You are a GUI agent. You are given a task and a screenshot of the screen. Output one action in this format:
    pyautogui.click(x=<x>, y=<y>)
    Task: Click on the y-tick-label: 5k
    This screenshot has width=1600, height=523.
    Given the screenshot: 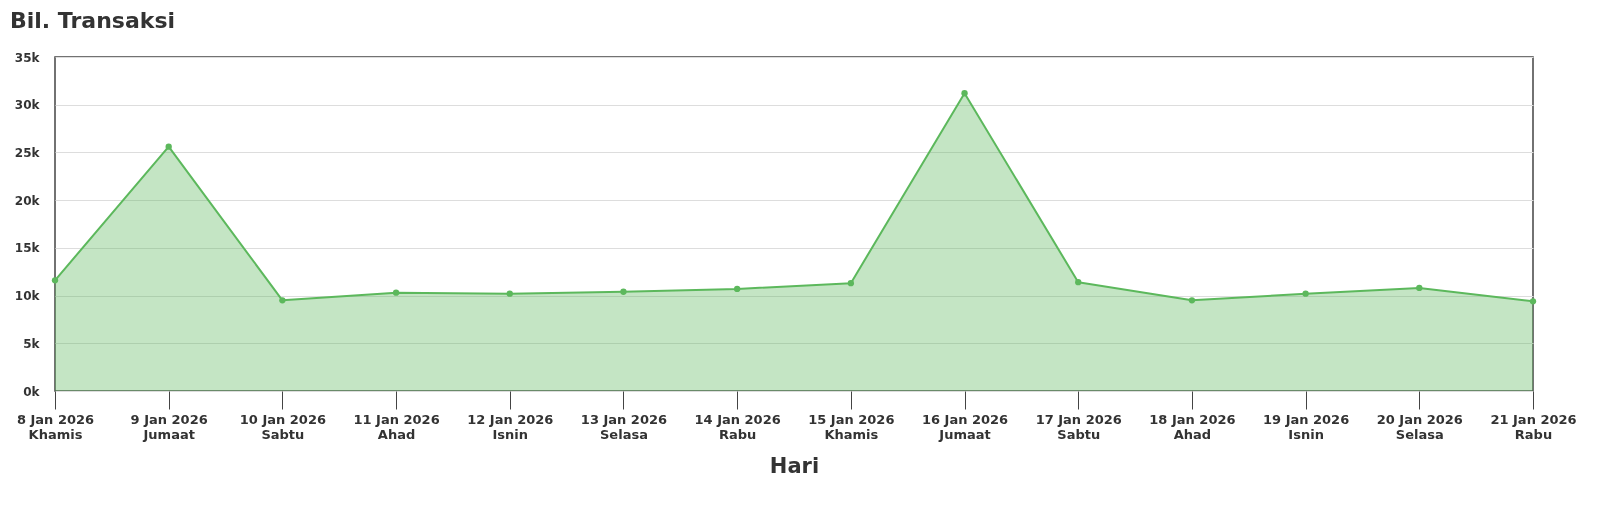 What is the action you would take?
    pyautogui.click(x=32, y=343)
    